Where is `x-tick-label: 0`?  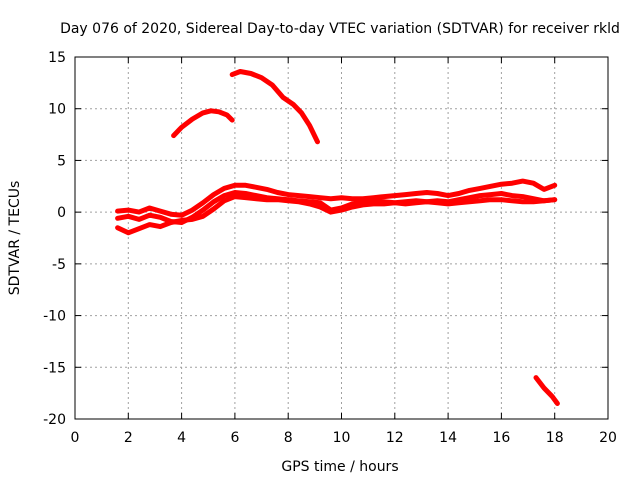
x-tick-label: 0 is located at coordinates (75, 438).